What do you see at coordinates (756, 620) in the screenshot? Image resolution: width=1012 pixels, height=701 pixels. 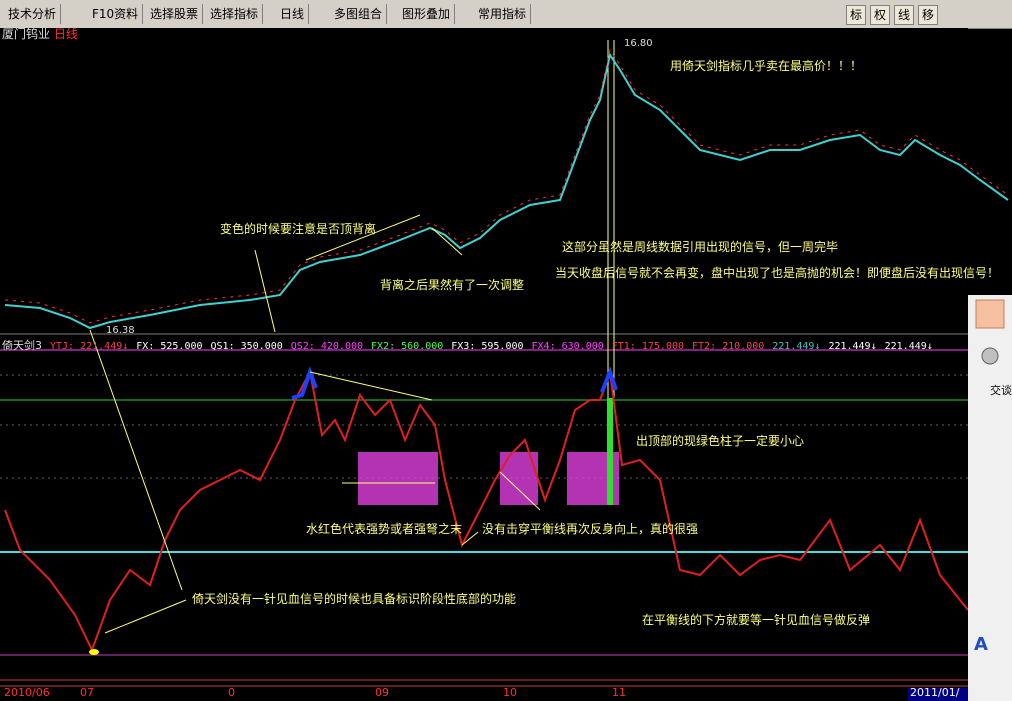 I see `annotation: 在平衡线的下方就要等一针见血信号做反弹` at bounding box center [756, 620].